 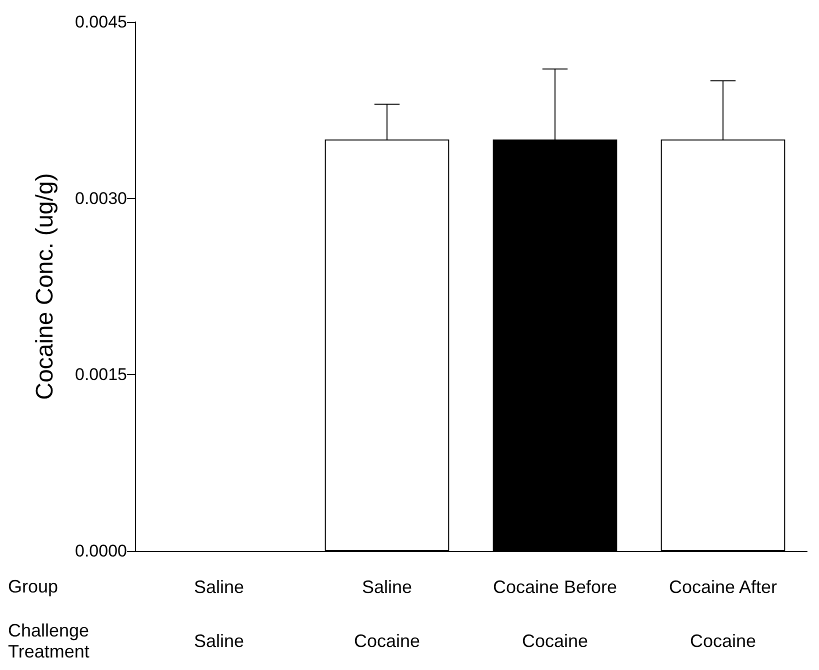 What do you see at coordinates (555, 614) in the screenshot?
I see `category-label: Cocaine Before Cocaine` at bounding box center [555, 614].